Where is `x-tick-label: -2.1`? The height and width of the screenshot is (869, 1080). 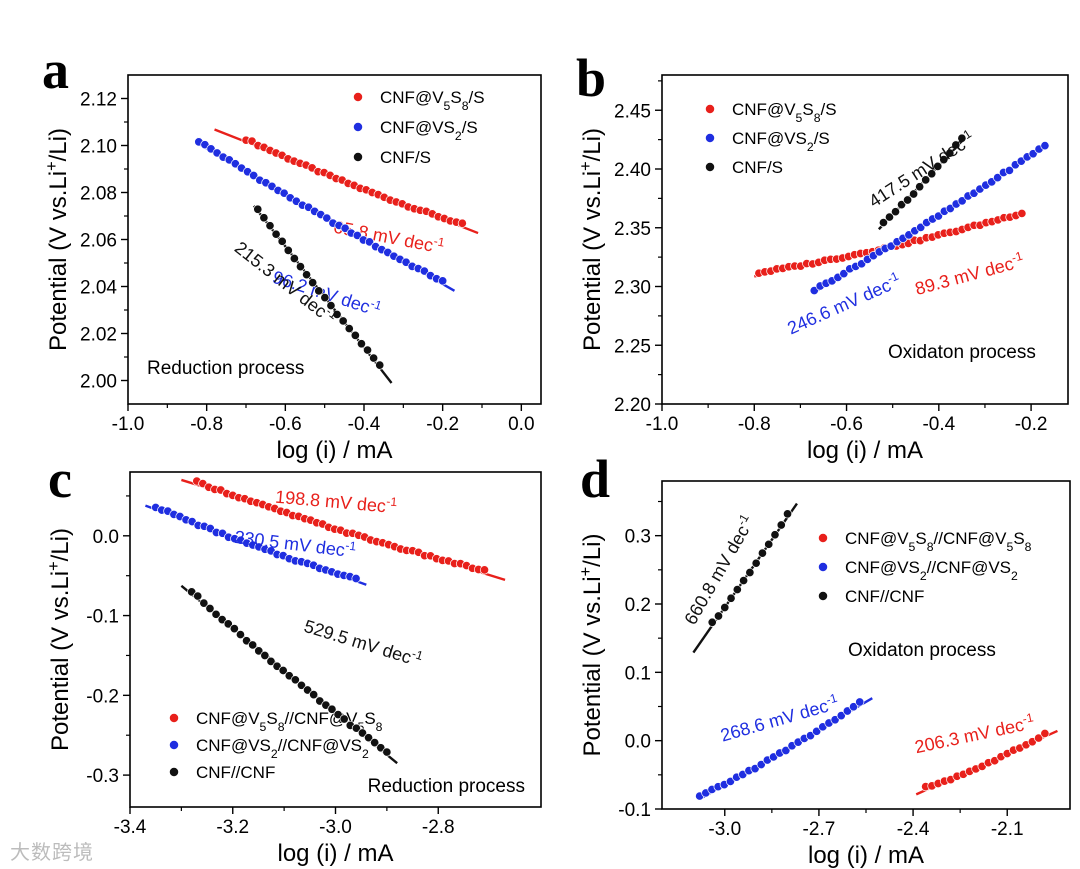 x-tick-label: -2.1 is located at coordinates (1007, 829).